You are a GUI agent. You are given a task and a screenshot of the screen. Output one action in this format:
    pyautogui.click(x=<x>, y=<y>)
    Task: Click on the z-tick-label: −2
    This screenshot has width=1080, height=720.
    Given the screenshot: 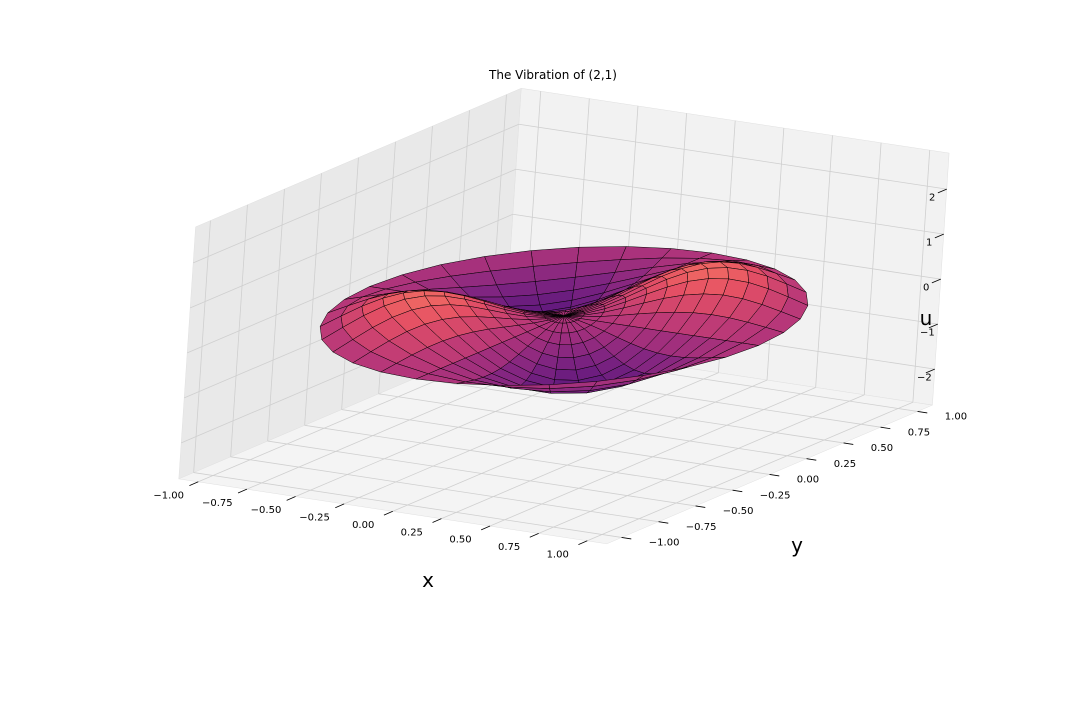 What is the action you would take?
    pyautogui.click(x=924, y=378)
    